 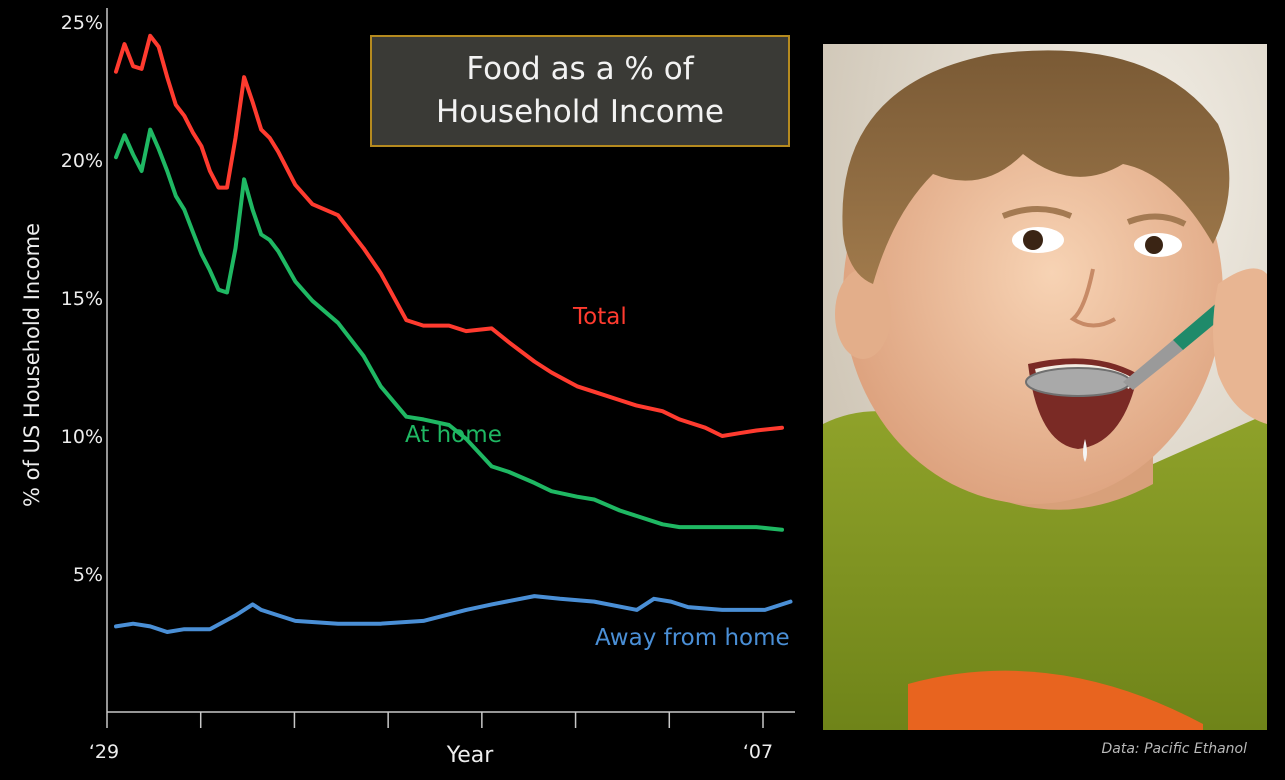 What do you see at coordinates (692, 638) in the screenshot?
I see `series-label-away-from-home: Away from home` at bounding box center [692, 638].